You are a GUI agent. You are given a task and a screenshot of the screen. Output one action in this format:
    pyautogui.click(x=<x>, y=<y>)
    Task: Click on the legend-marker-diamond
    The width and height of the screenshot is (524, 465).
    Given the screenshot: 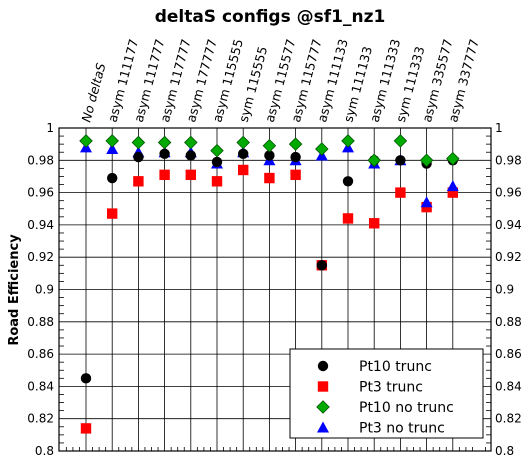 What is the action you would take?
    pyautogui.click(x=323, y=407)
    